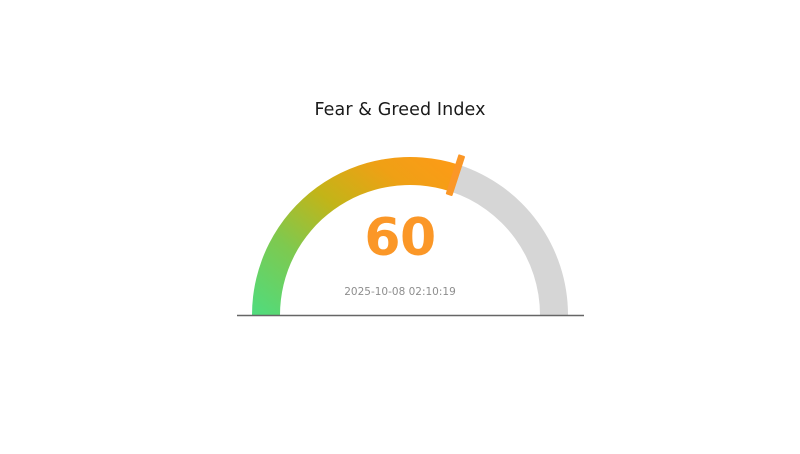 The width and height of the screenshot is (800, 454). I want to click on gauge-progress-arc, so click(355, 235).